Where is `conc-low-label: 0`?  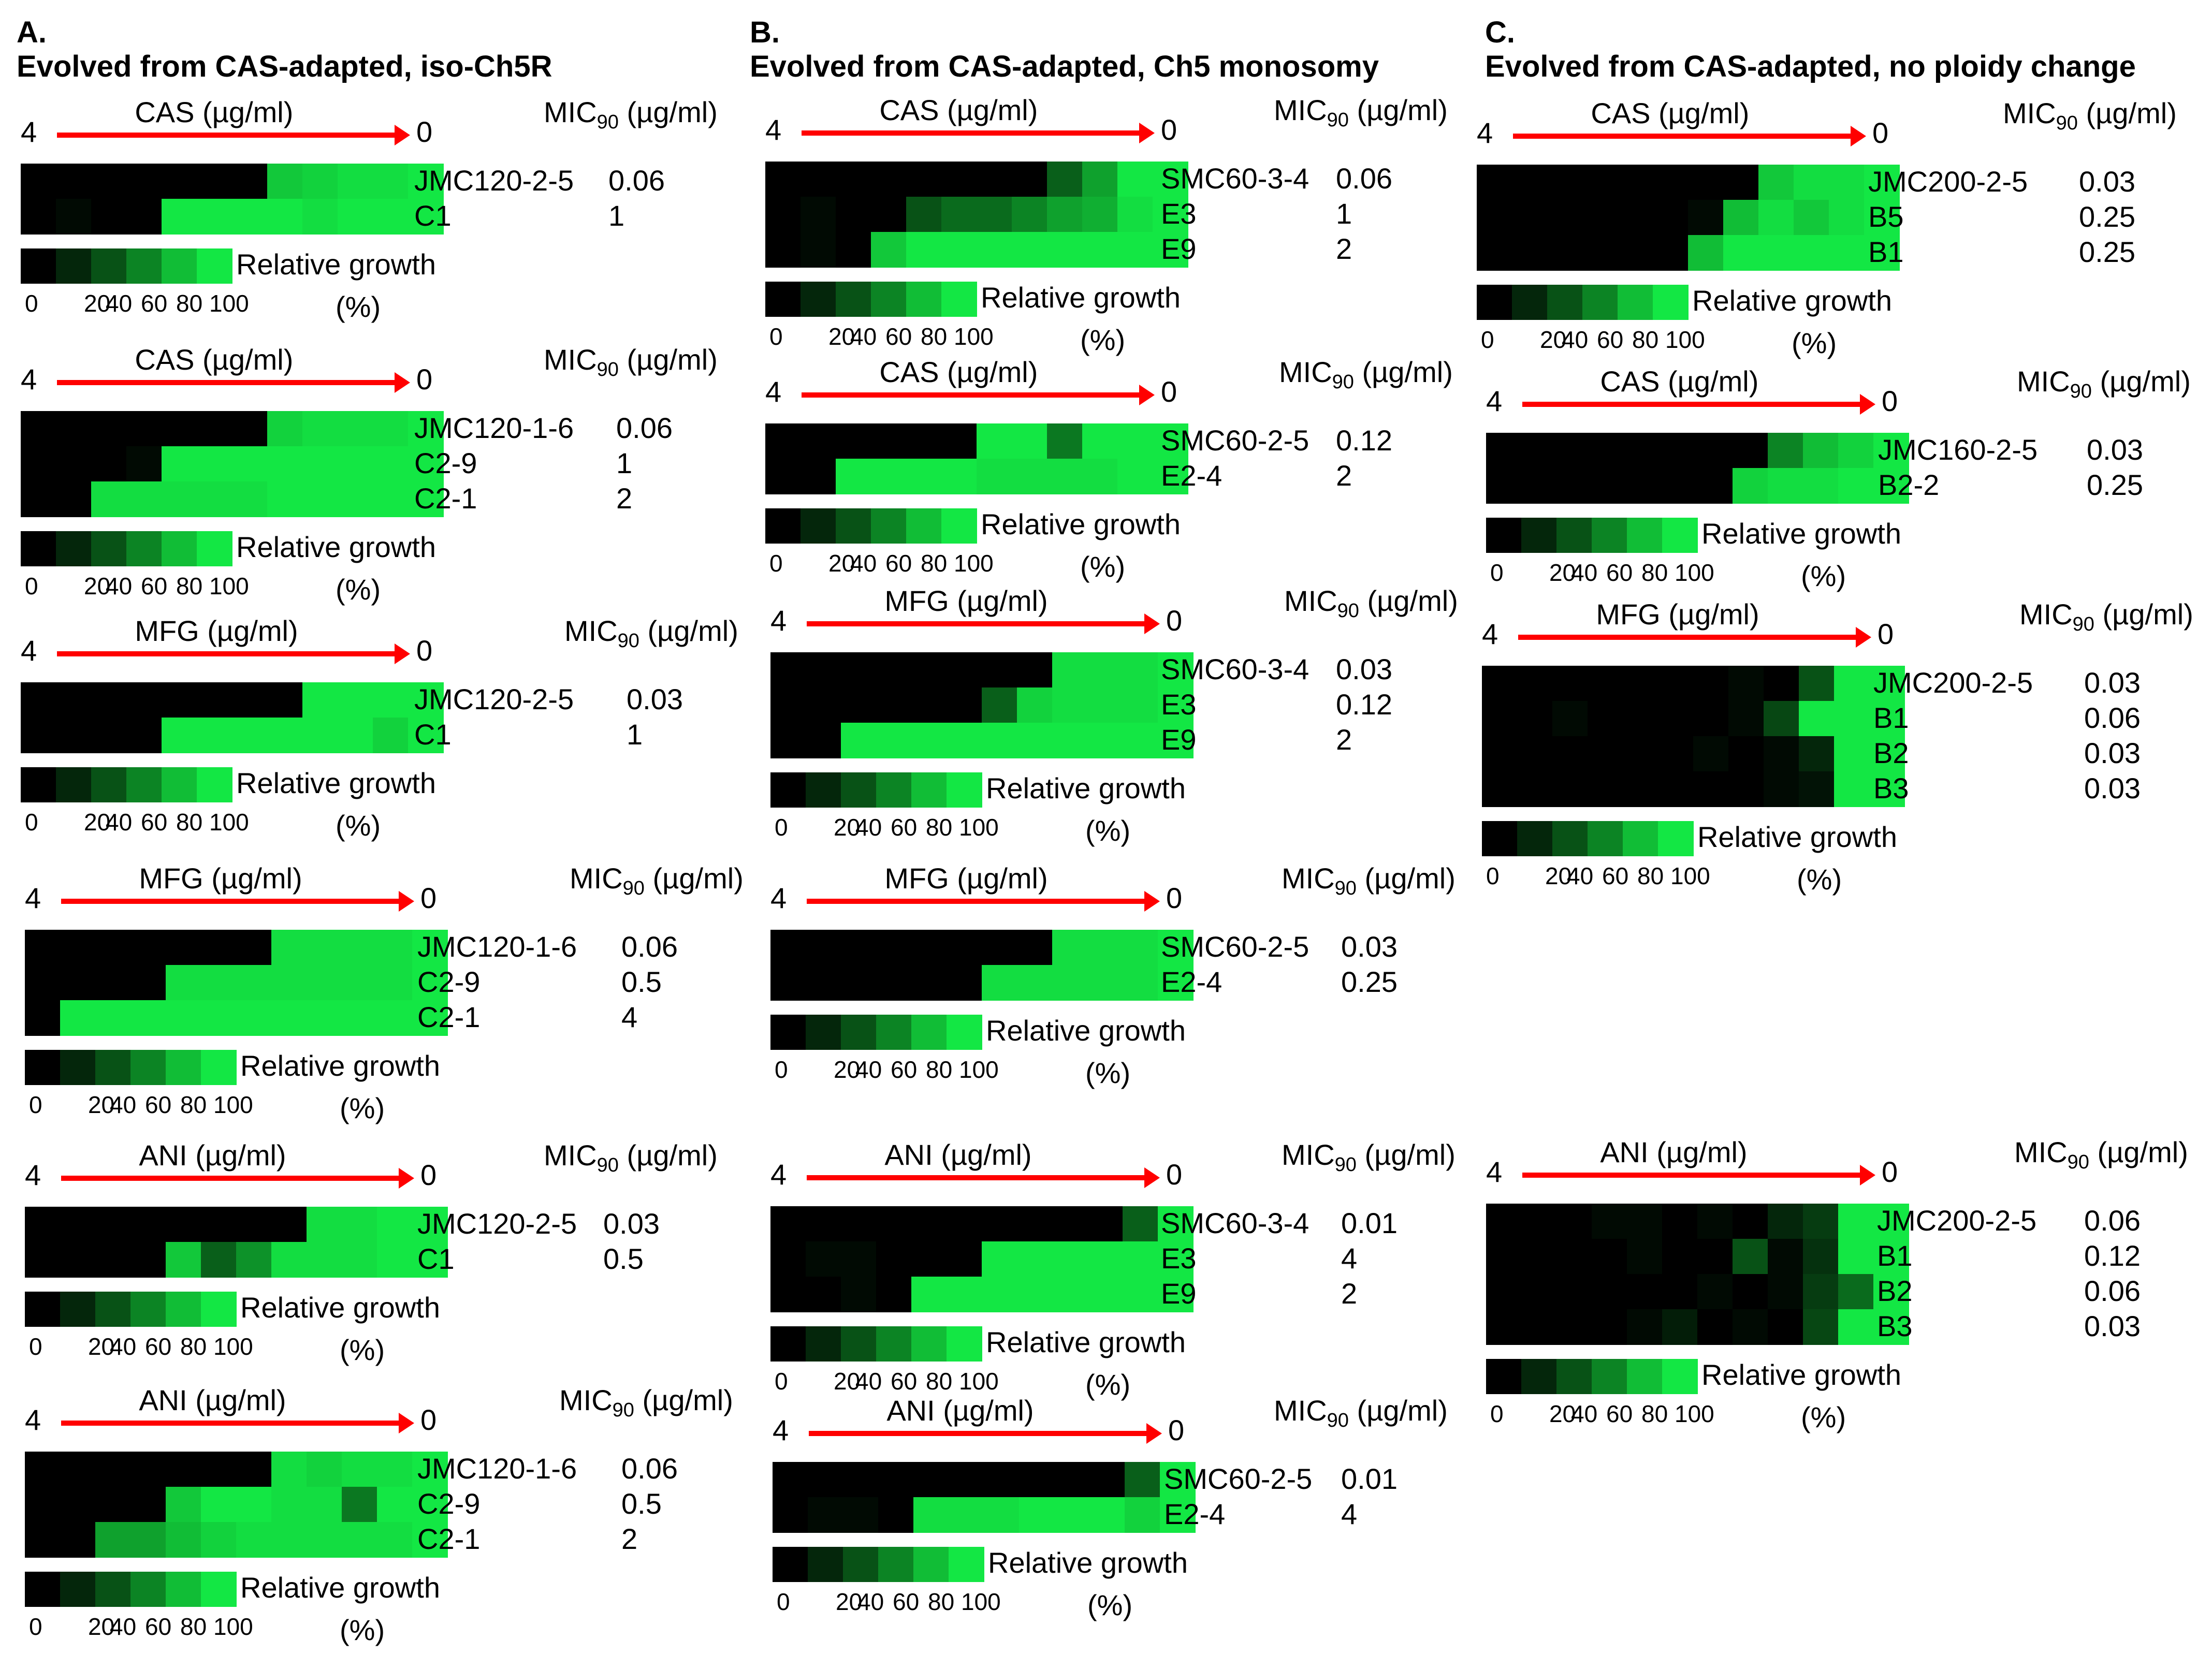 conc-low-label: 0 is located at coordinates (1174, 1174).